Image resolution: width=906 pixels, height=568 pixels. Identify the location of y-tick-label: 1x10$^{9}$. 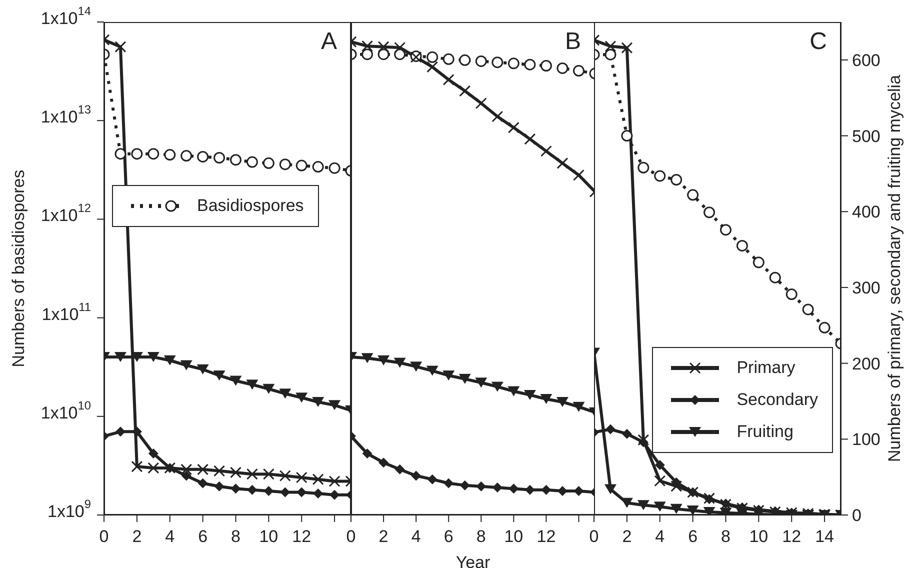
(70, 508).